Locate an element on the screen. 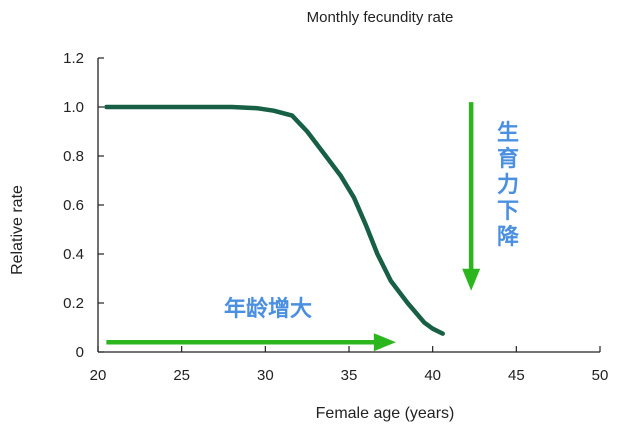  y-axis-label: Relative rate is located at coordinates (17, 230).